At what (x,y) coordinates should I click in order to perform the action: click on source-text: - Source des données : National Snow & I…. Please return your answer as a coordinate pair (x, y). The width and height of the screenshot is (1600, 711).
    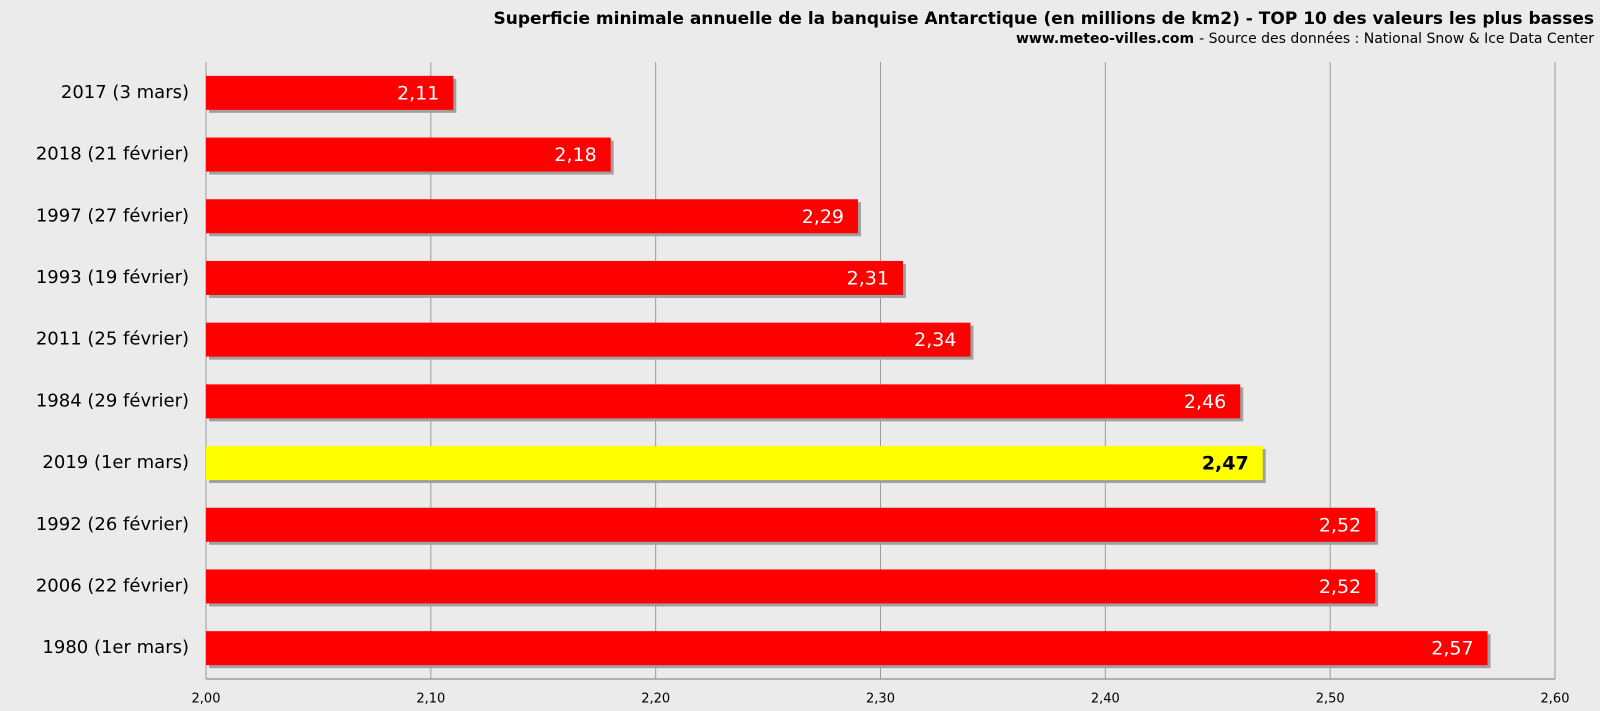
    Looking at the image, I should click on (1396, 39).